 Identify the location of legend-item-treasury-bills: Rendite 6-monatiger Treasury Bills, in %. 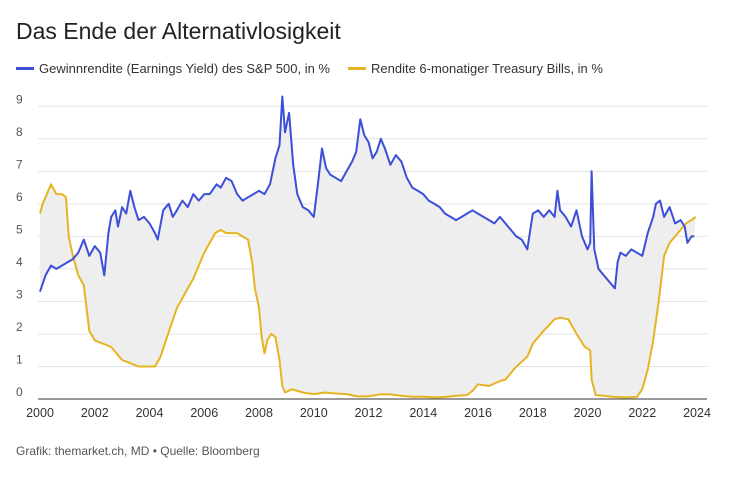
(475, 68).